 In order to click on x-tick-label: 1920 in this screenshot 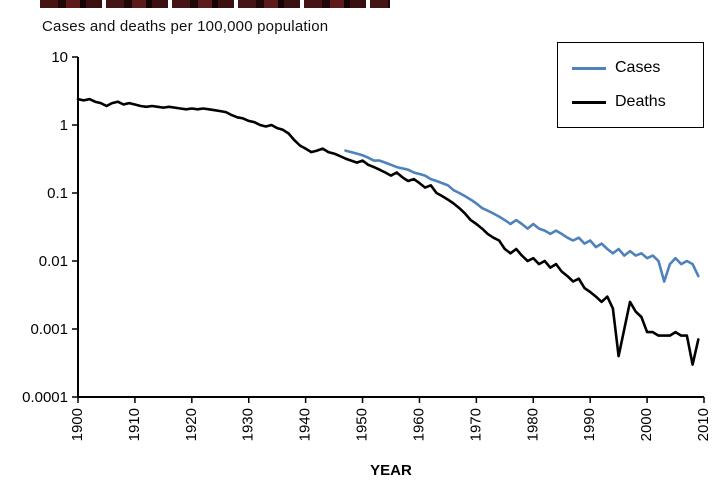, I will do `click(191, 424)`.